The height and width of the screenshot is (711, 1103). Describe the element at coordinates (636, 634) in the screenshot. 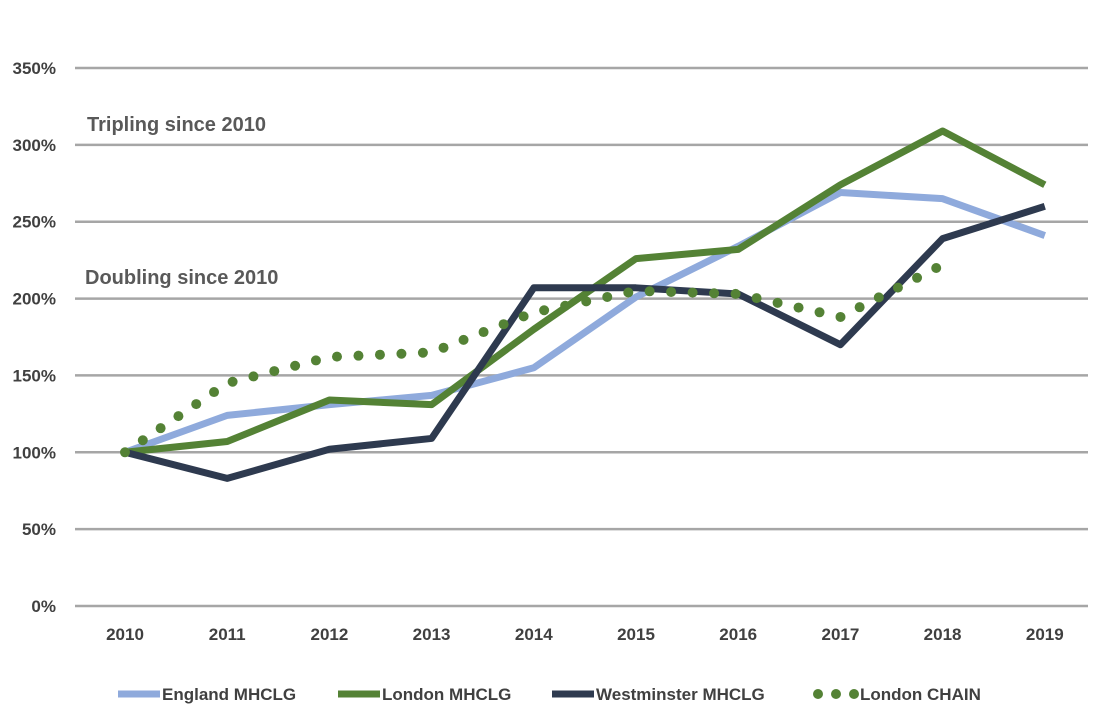

I see `x-tick-label: 2015` at that location.